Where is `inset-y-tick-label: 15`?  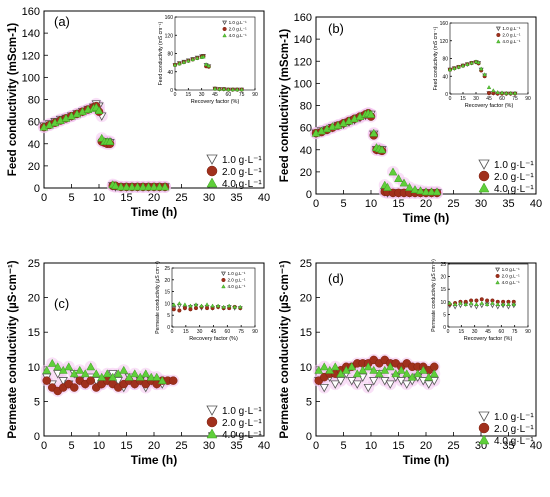 inset-y-tick-label: 15 is located at coordinates (443, 290).